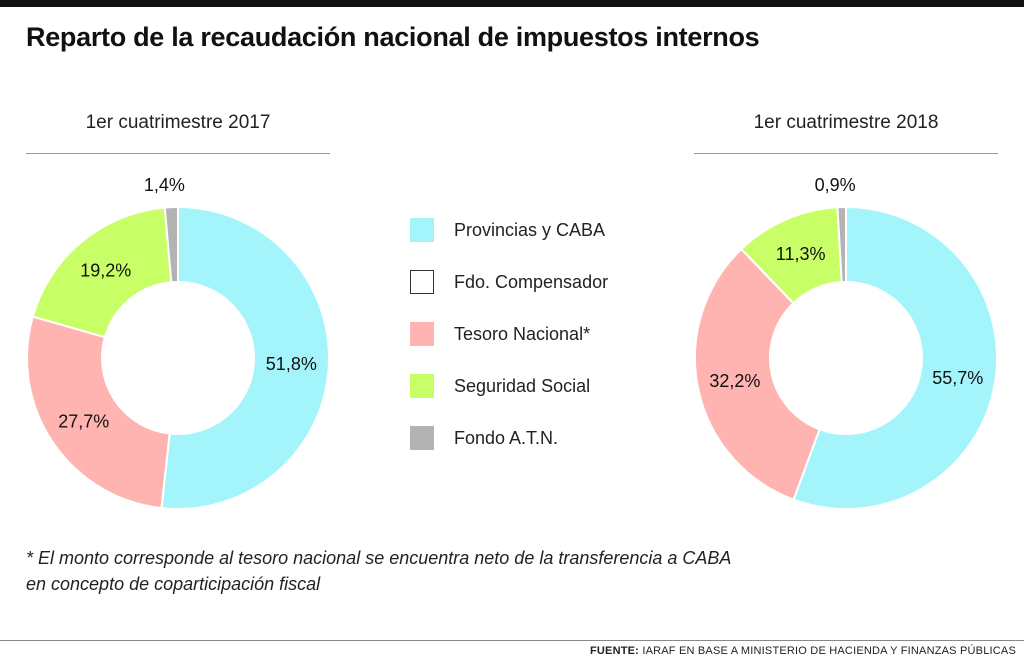  I want to click on data-label-2017-0: 51,8%, so click(291, 364).